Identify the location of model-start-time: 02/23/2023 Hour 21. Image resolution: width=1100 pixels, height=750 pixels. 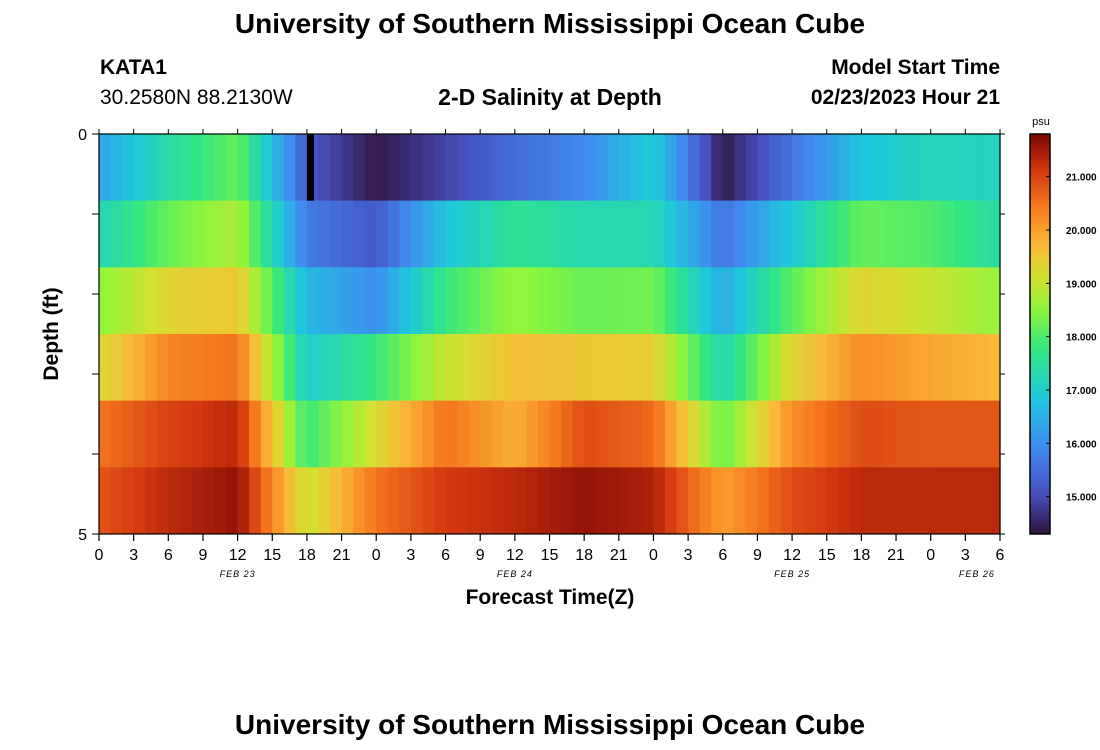
(905, 97).